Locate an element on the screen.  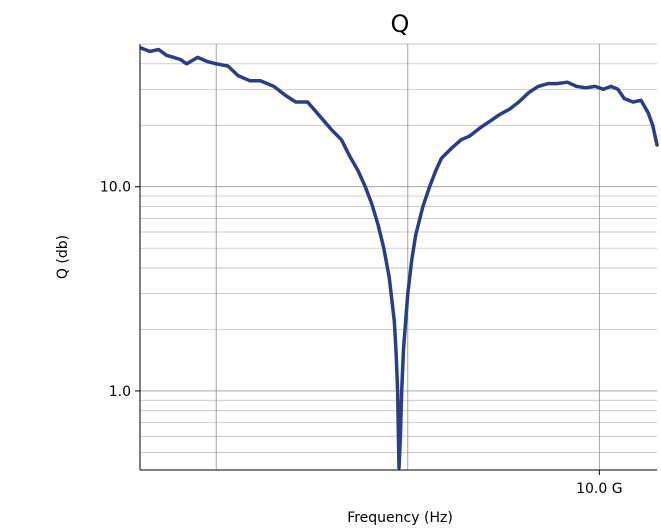
y-axis-label: Q (db) is located at coordinates (63, 257).